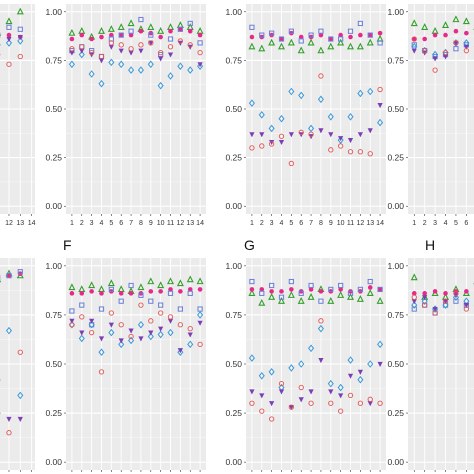  Describe the element at coordinates (53, 60) in the screenshot. I see `y-tick-label: 0.75` at that location.